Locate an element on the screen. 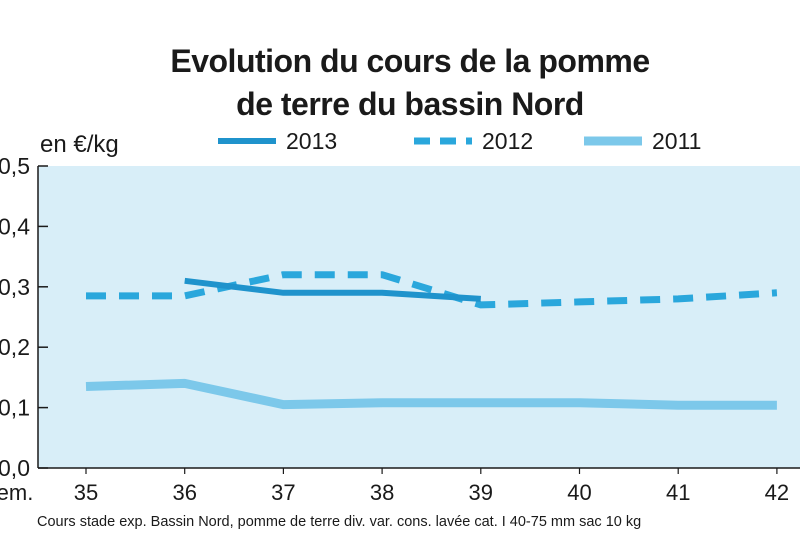 The width and height of the screenshot is (800, 550). chart-title-line-2: de terre du bassin Nord is located at coordinates (410, 104).